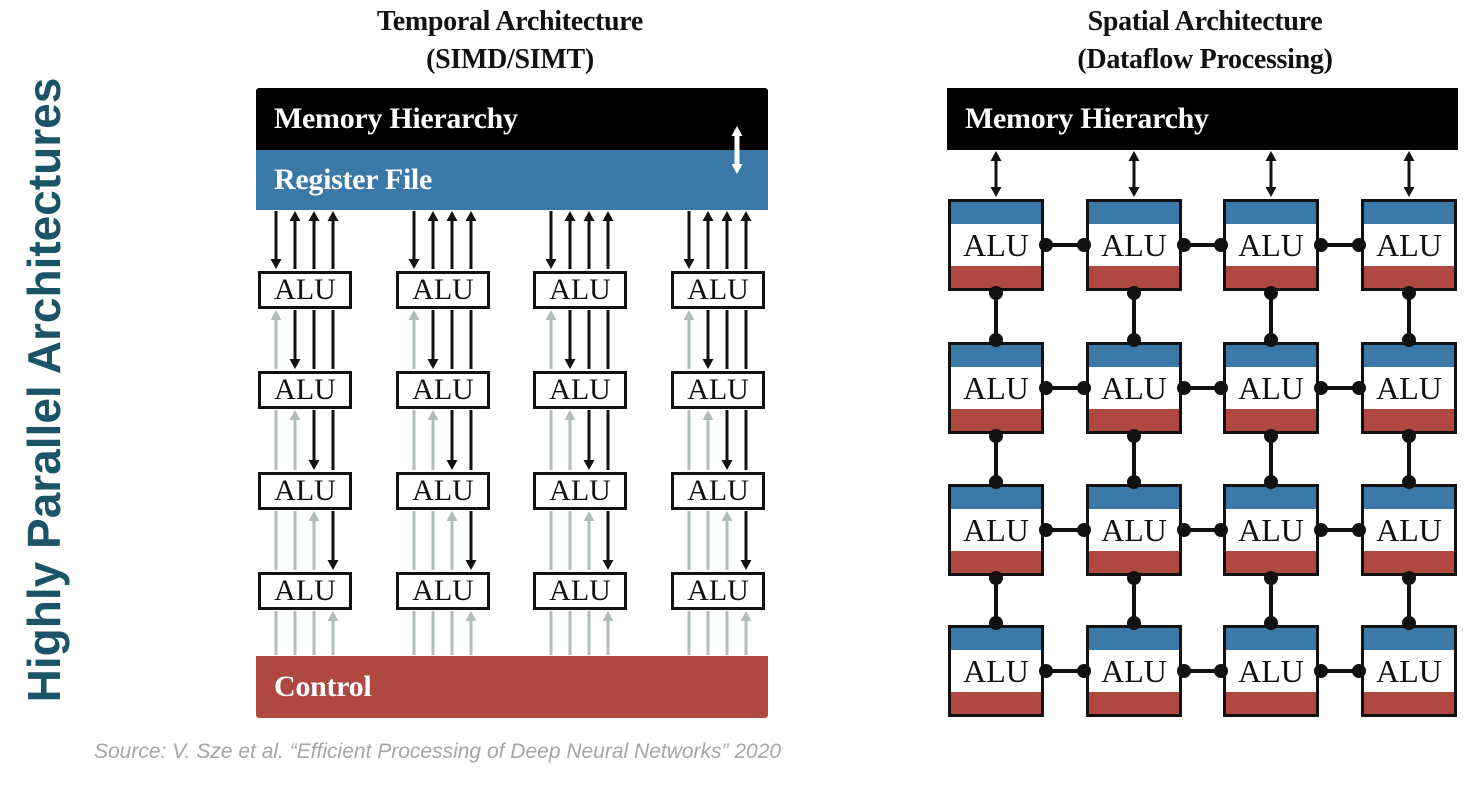  What do you see at coordinates (512, 180) in the screenshot?
I see `temporal-register-file: Register File` at bounding box center [512, 180].